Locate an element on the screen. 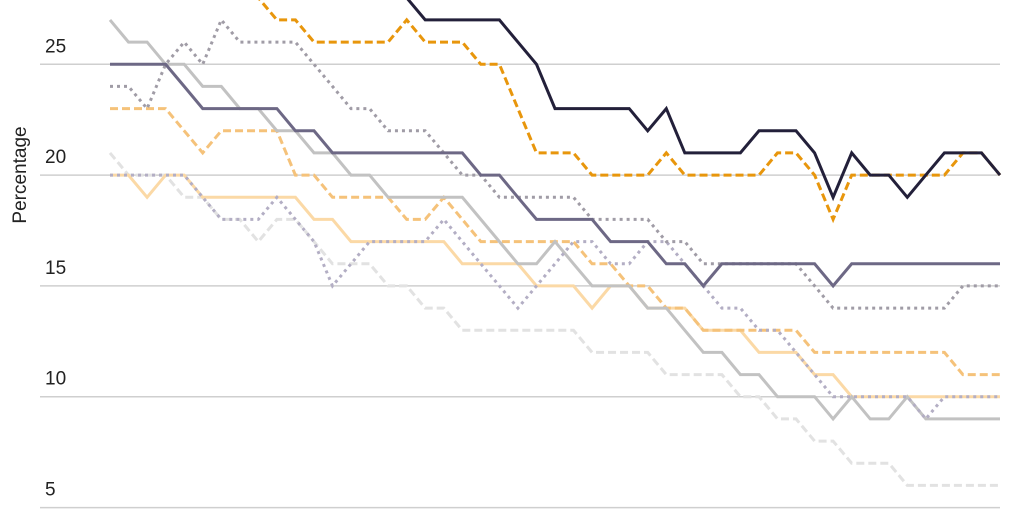 The width and height of the screenshot is (1024, 512). y-tick-label: 25 is located at coordinates (55, 46).